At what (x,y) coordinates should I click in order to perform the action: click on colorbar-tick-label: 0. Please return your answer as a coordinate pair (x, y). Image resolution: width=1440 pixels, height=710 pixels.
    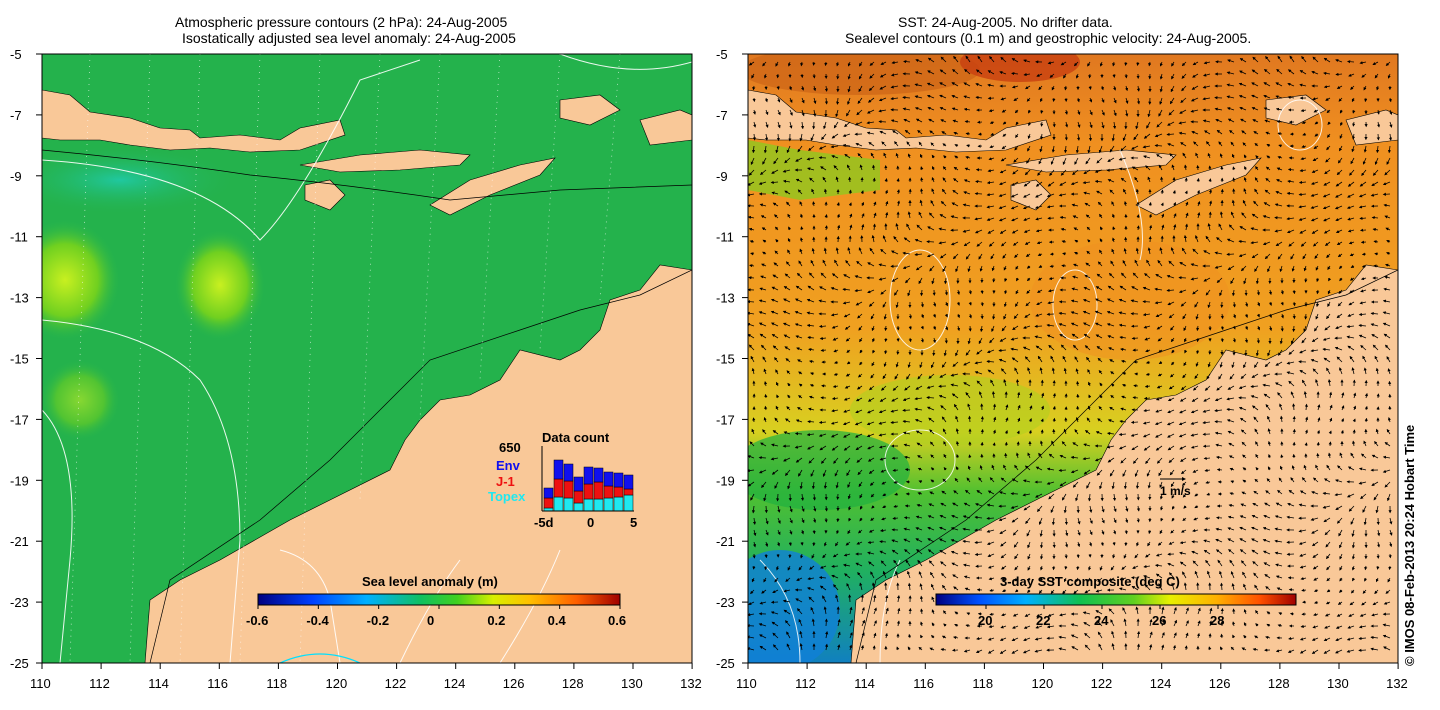
    Looking at the image, I should click on (430, 620).